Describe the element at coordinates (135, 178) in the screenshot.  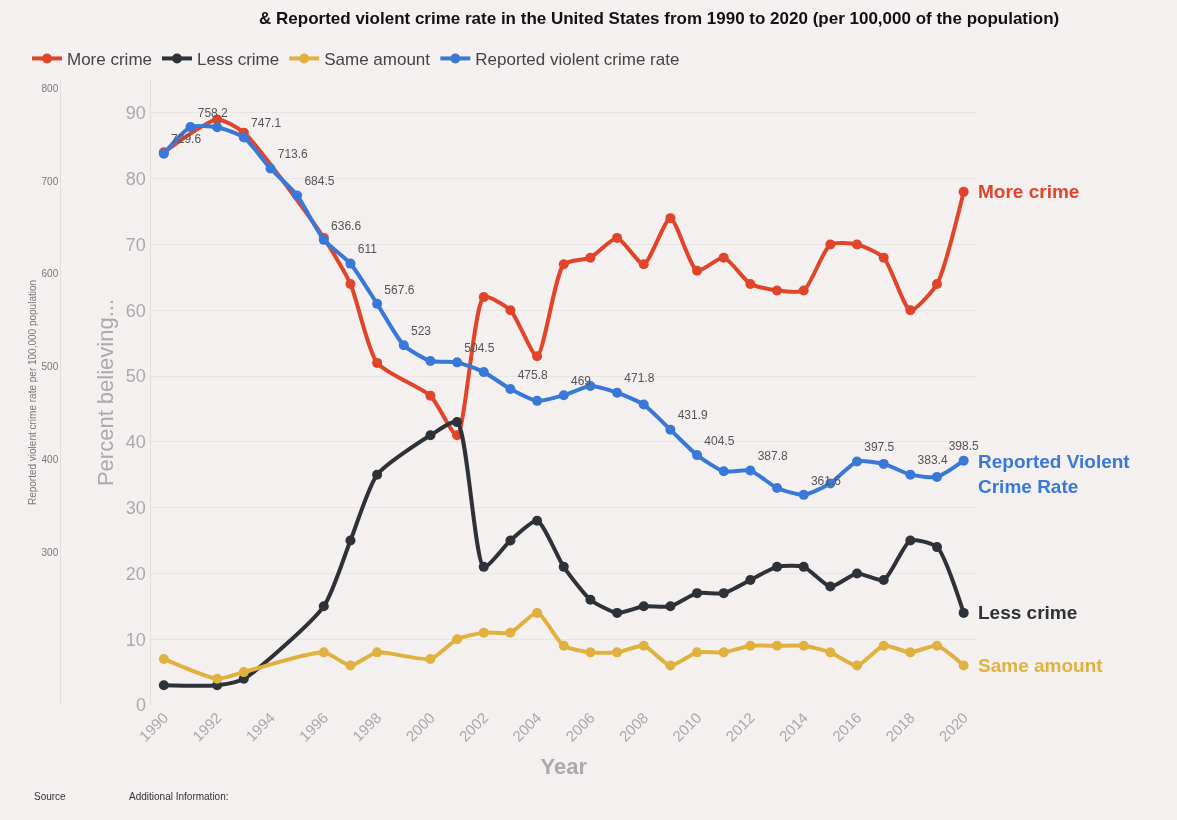
I see `y-tick-label: 80` at that location.